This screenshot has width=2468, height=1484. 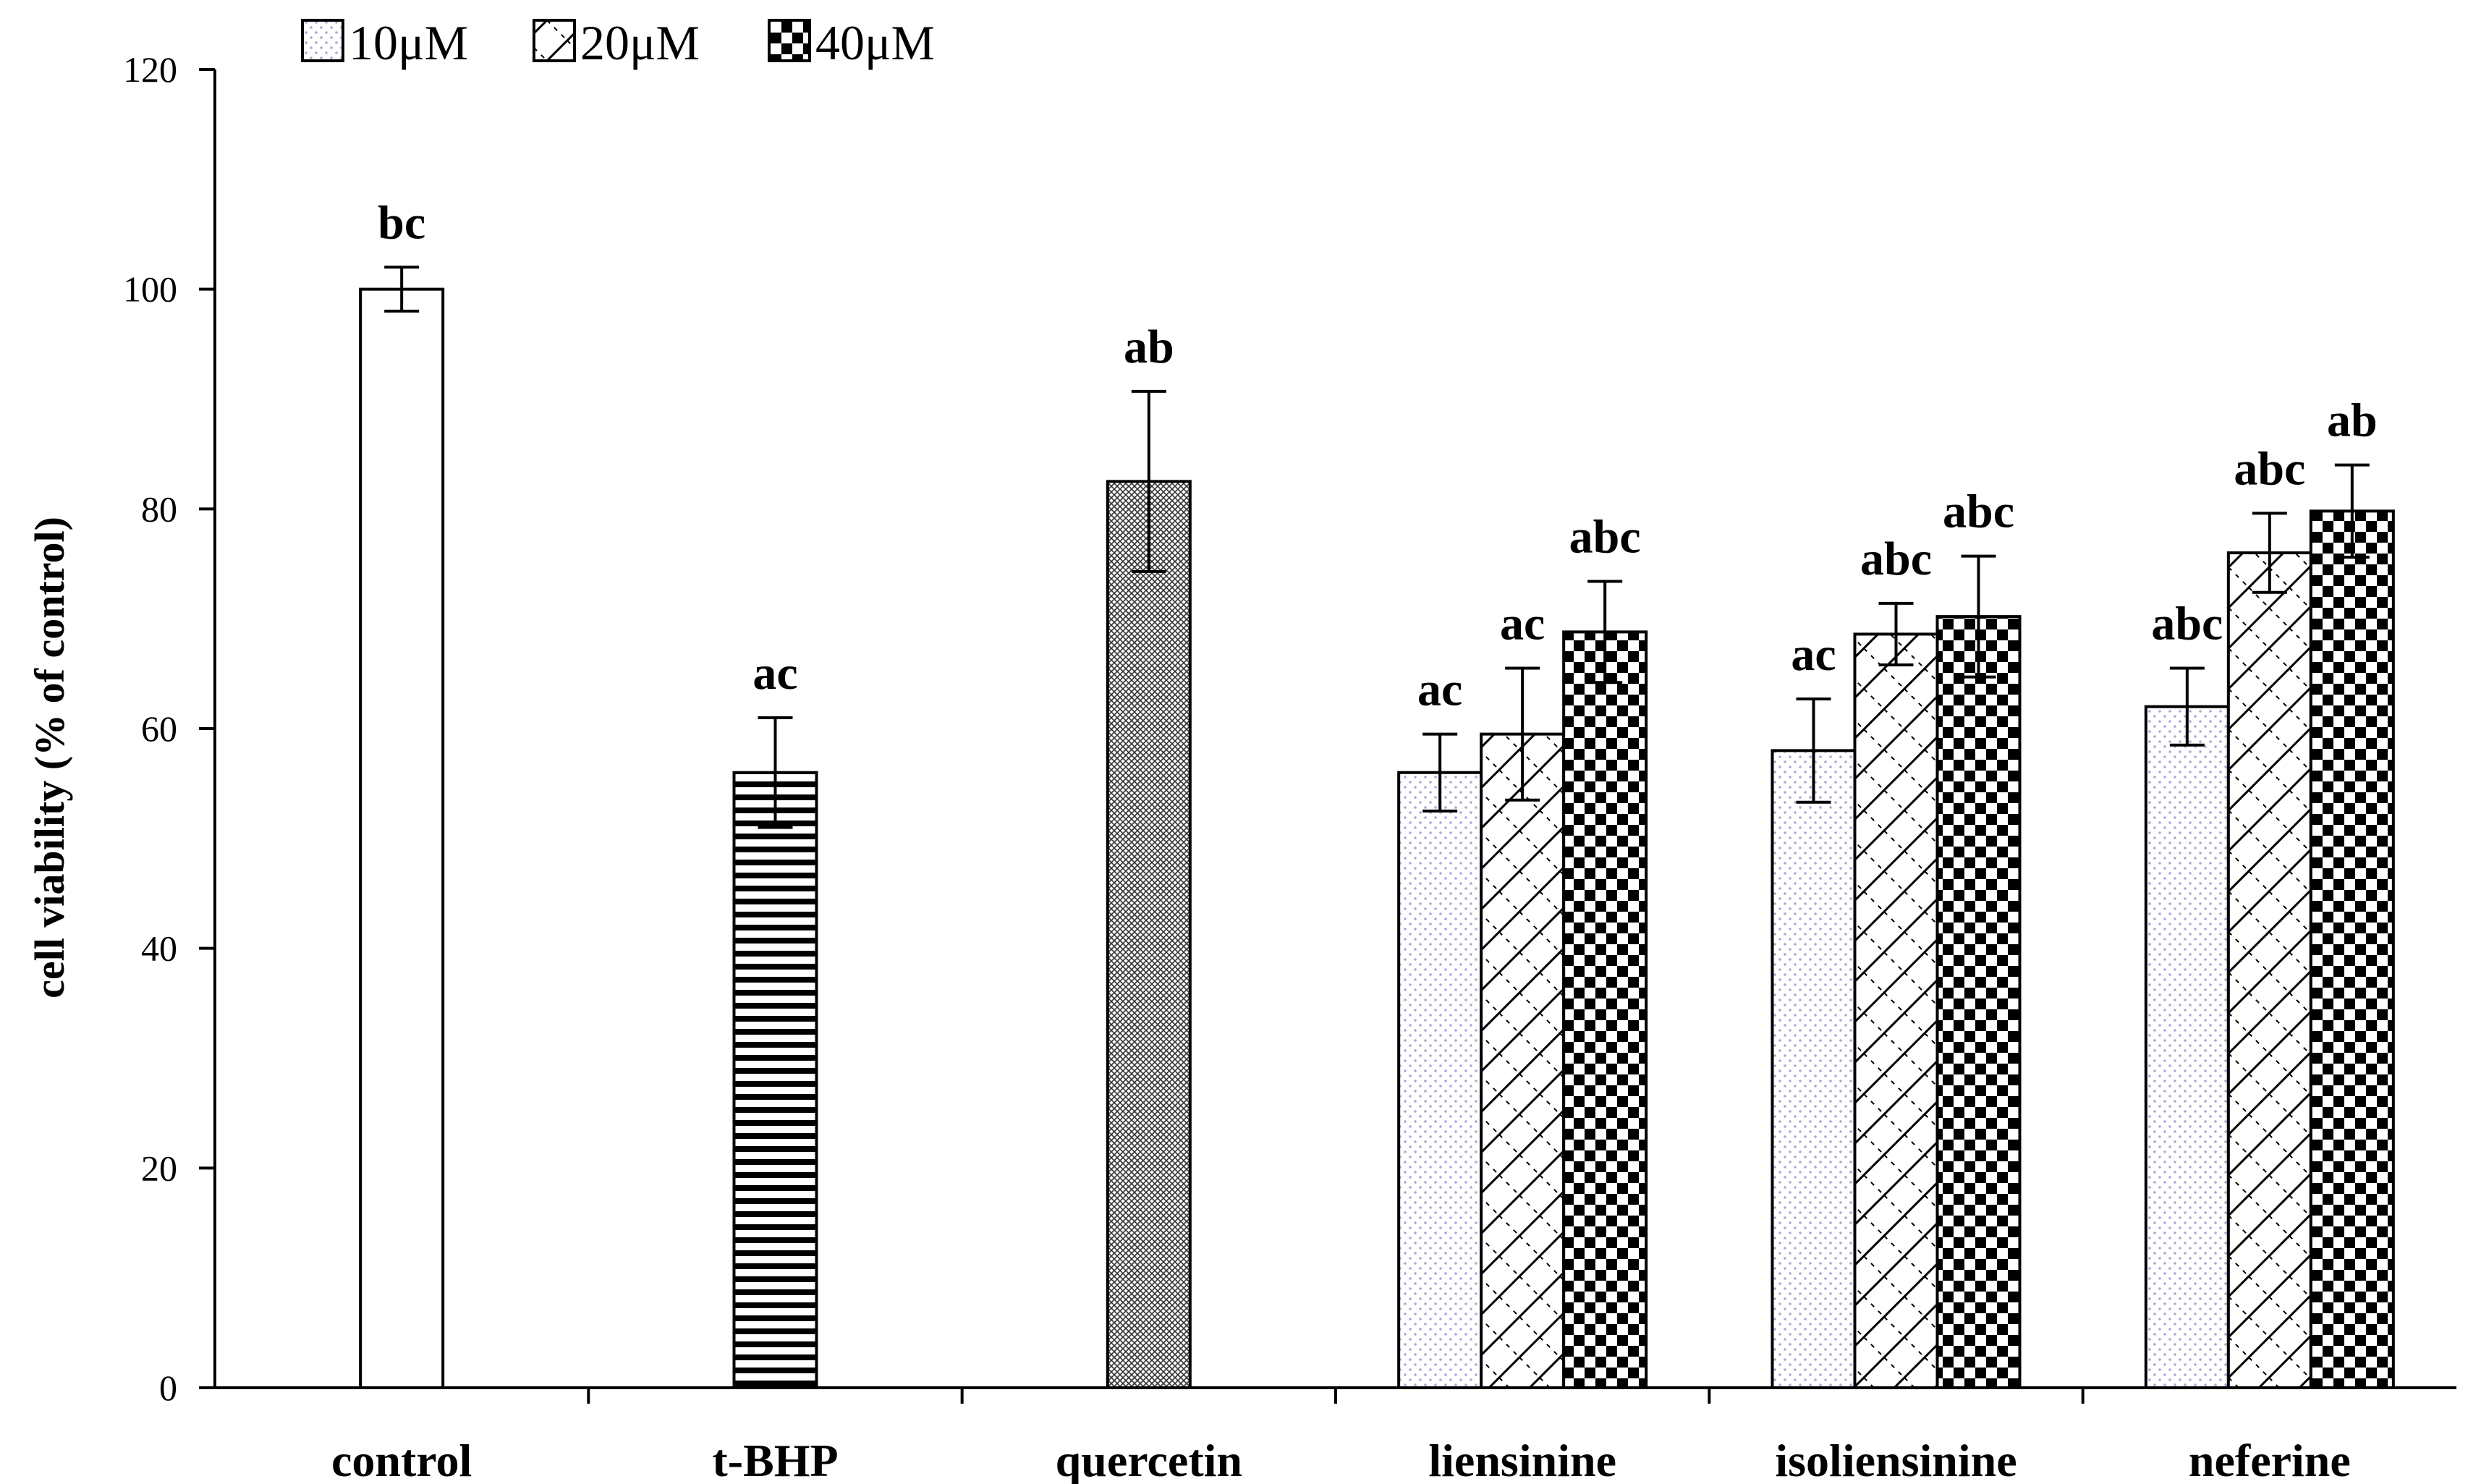 What do you see at coordinates (875, 42) in the screenshot?
I see `legend-label-3: 40μM` at bounding box center [875, 42].